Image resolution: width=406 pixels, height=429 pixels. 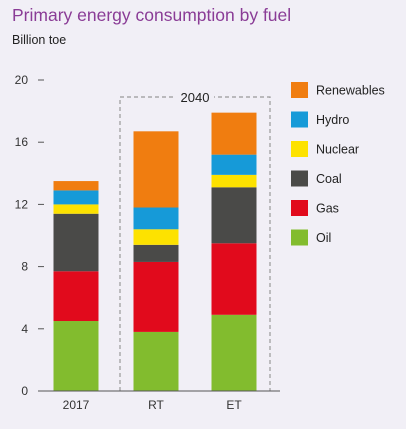 I want to click on bar-segment-oil-2017, so click(x=76, y=356).